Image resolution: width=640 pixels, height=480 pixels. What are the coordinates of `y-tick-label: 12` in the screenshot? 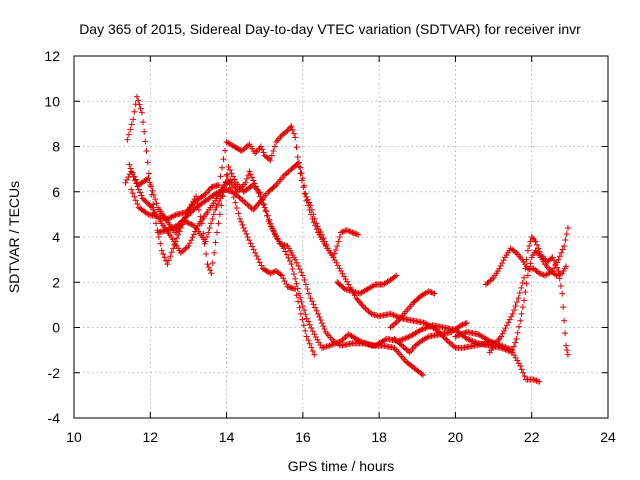 It's located at (52, 56).